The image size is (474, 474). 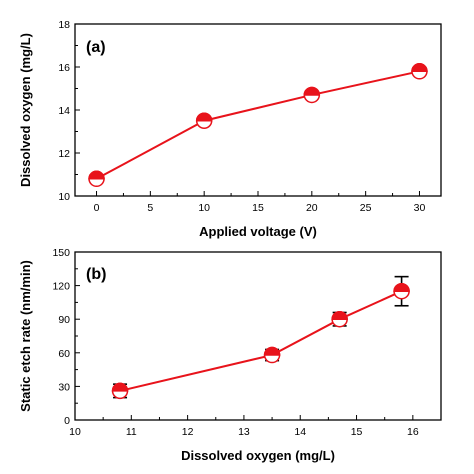 What do you see at coordinates (204, 208) in the screenshot?
I see `panel-a-x-tick-label: 10` at bounding box center [204, 208].